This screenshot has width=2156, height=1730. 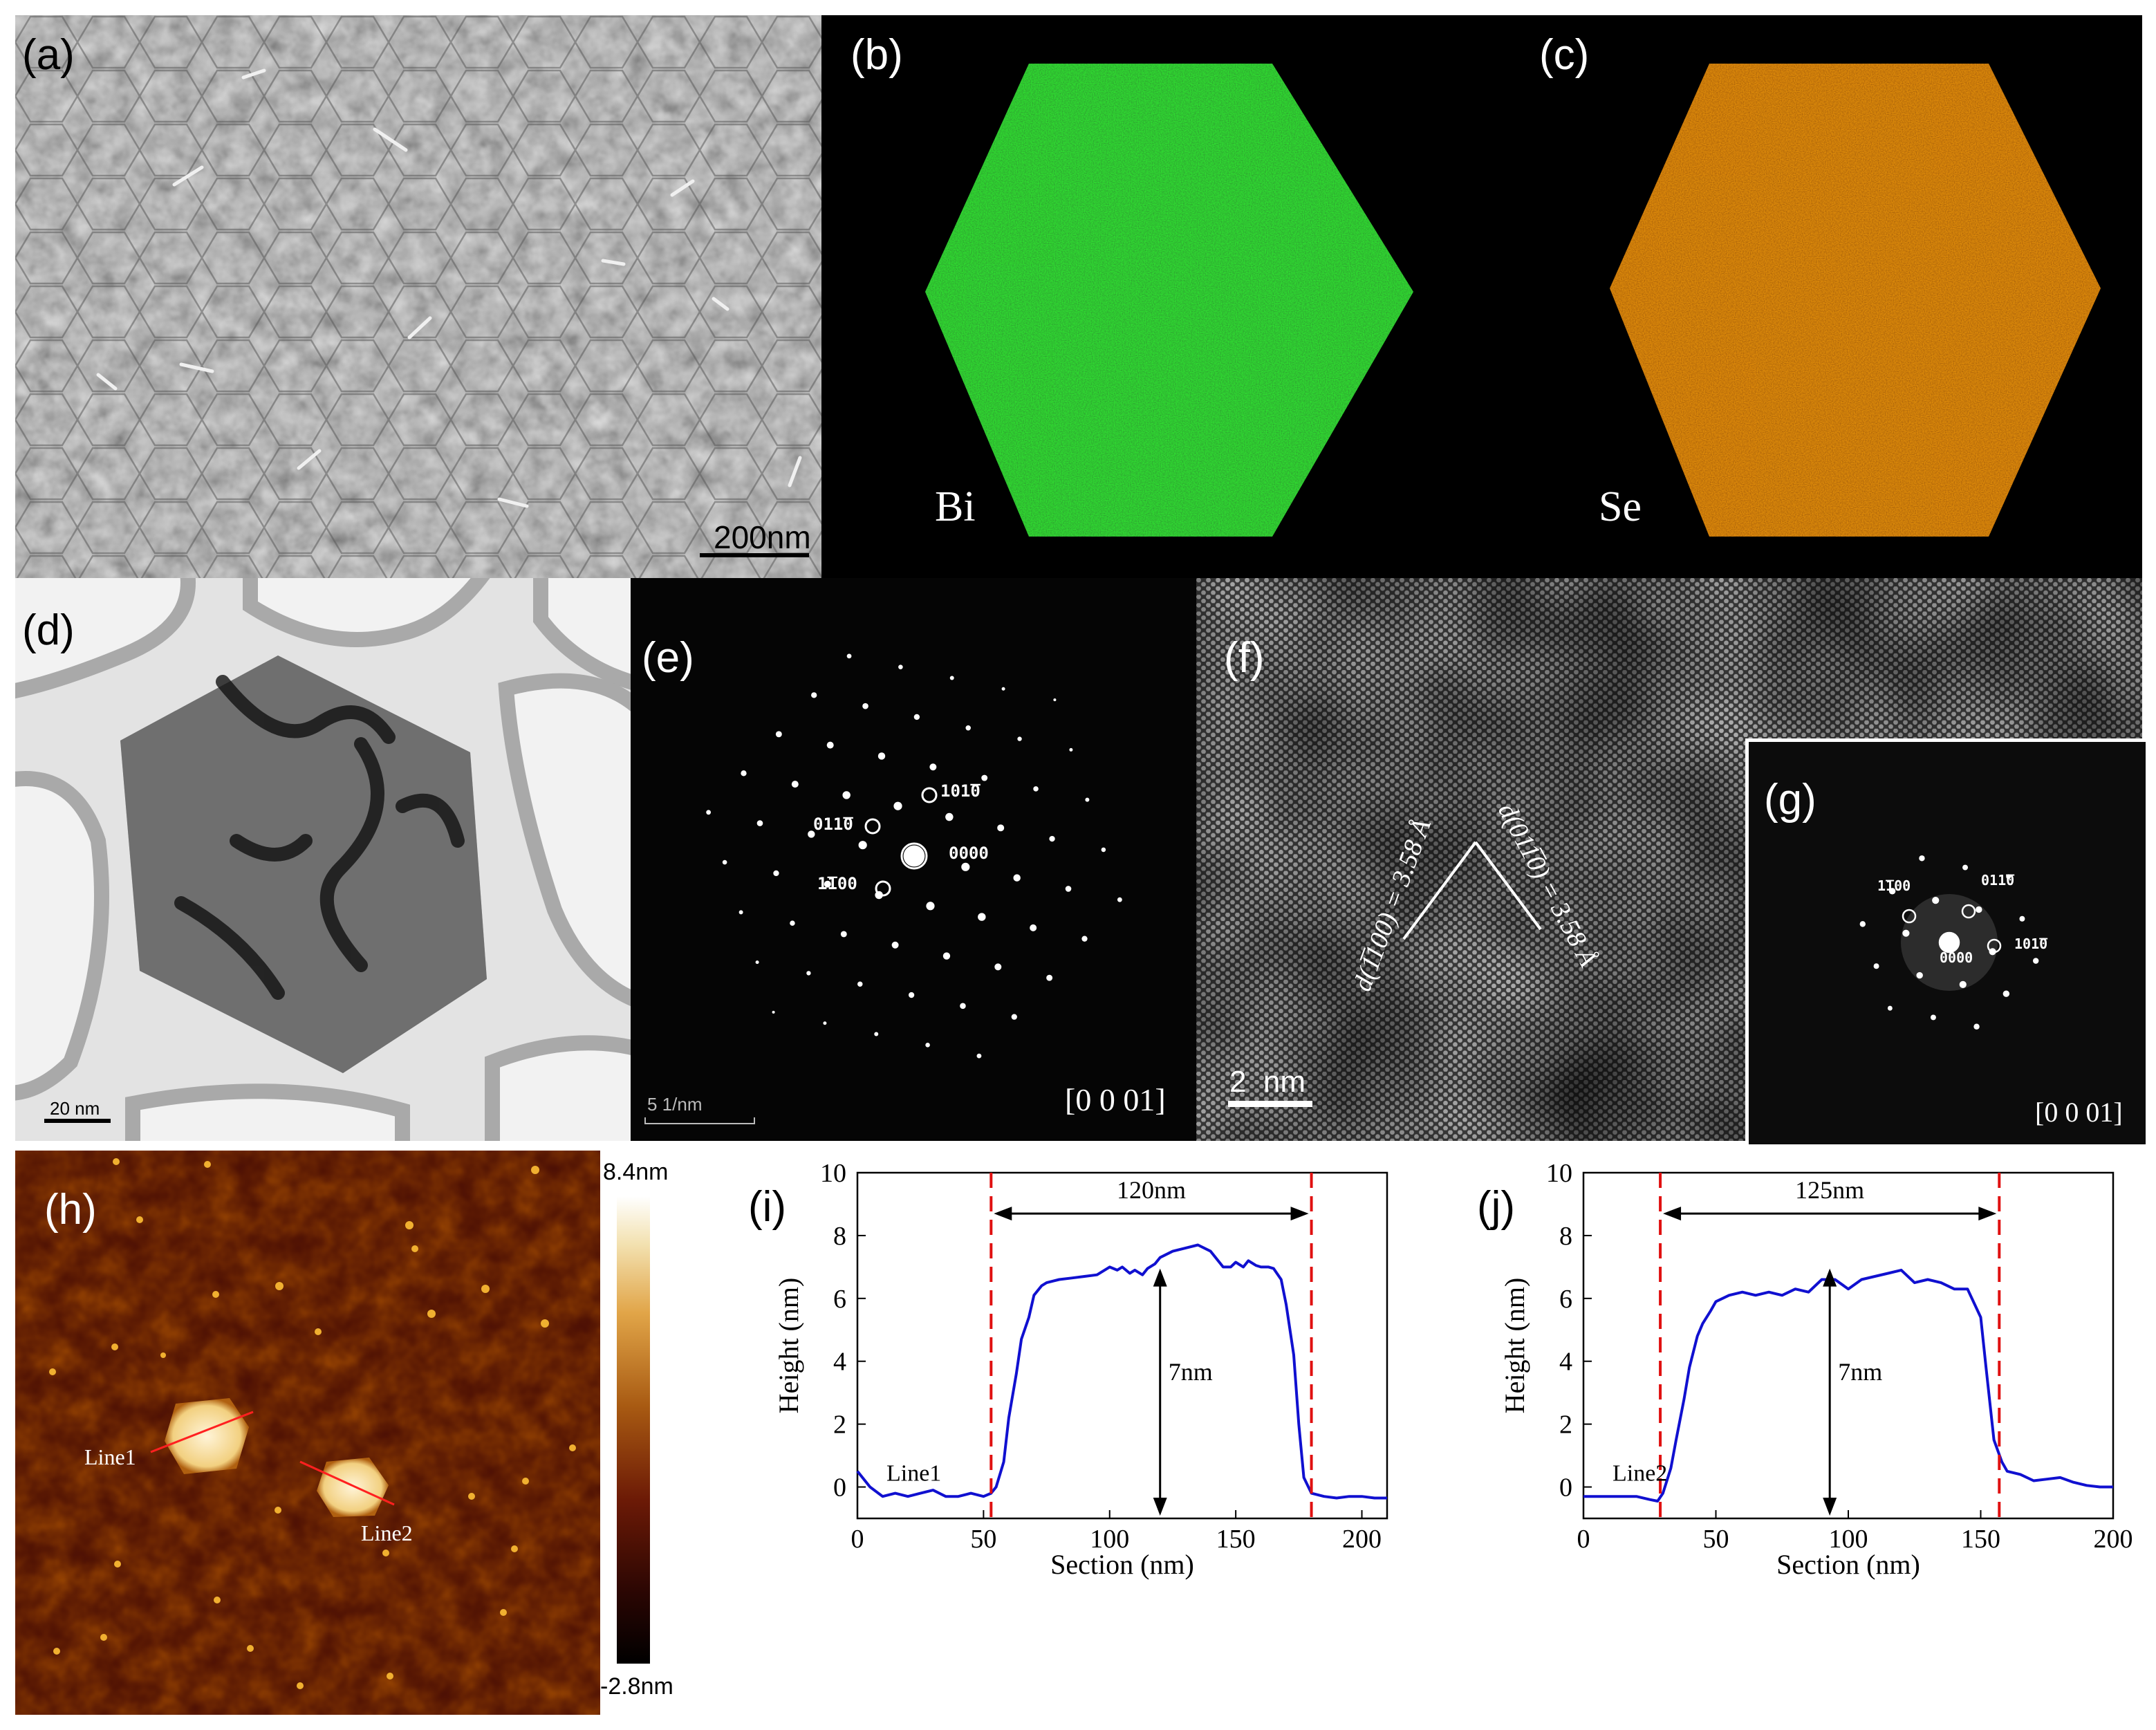 I want to click on scale-bar-d, so click(x=77, y=1121).